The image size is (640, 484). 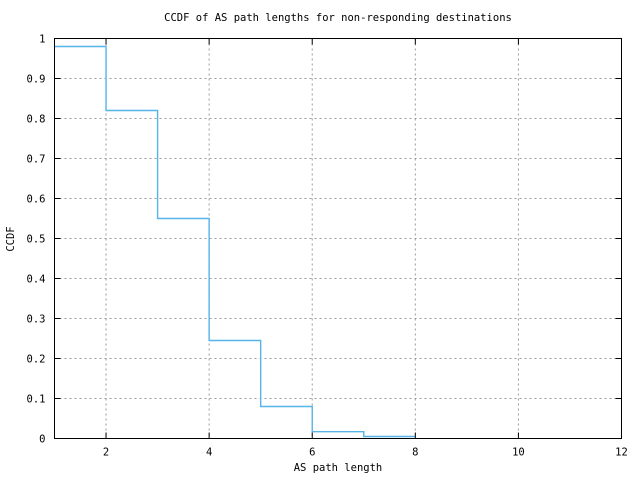 What do you see at coordinates (36, 120) in the screenshot?
I see `y-tick-label: 0.8` at bounding box center [36, 120].